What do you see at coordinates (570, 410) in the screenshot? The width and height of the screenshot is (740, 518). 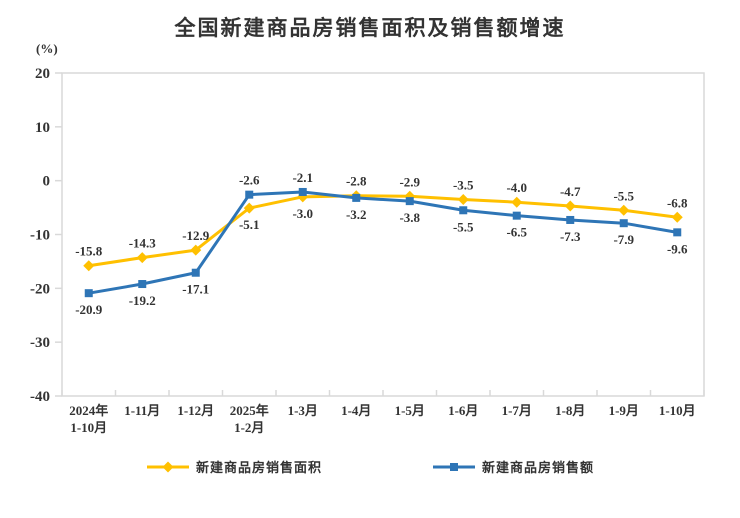 I see `svg-text: 1-8月` at bounding box center [570, 410].